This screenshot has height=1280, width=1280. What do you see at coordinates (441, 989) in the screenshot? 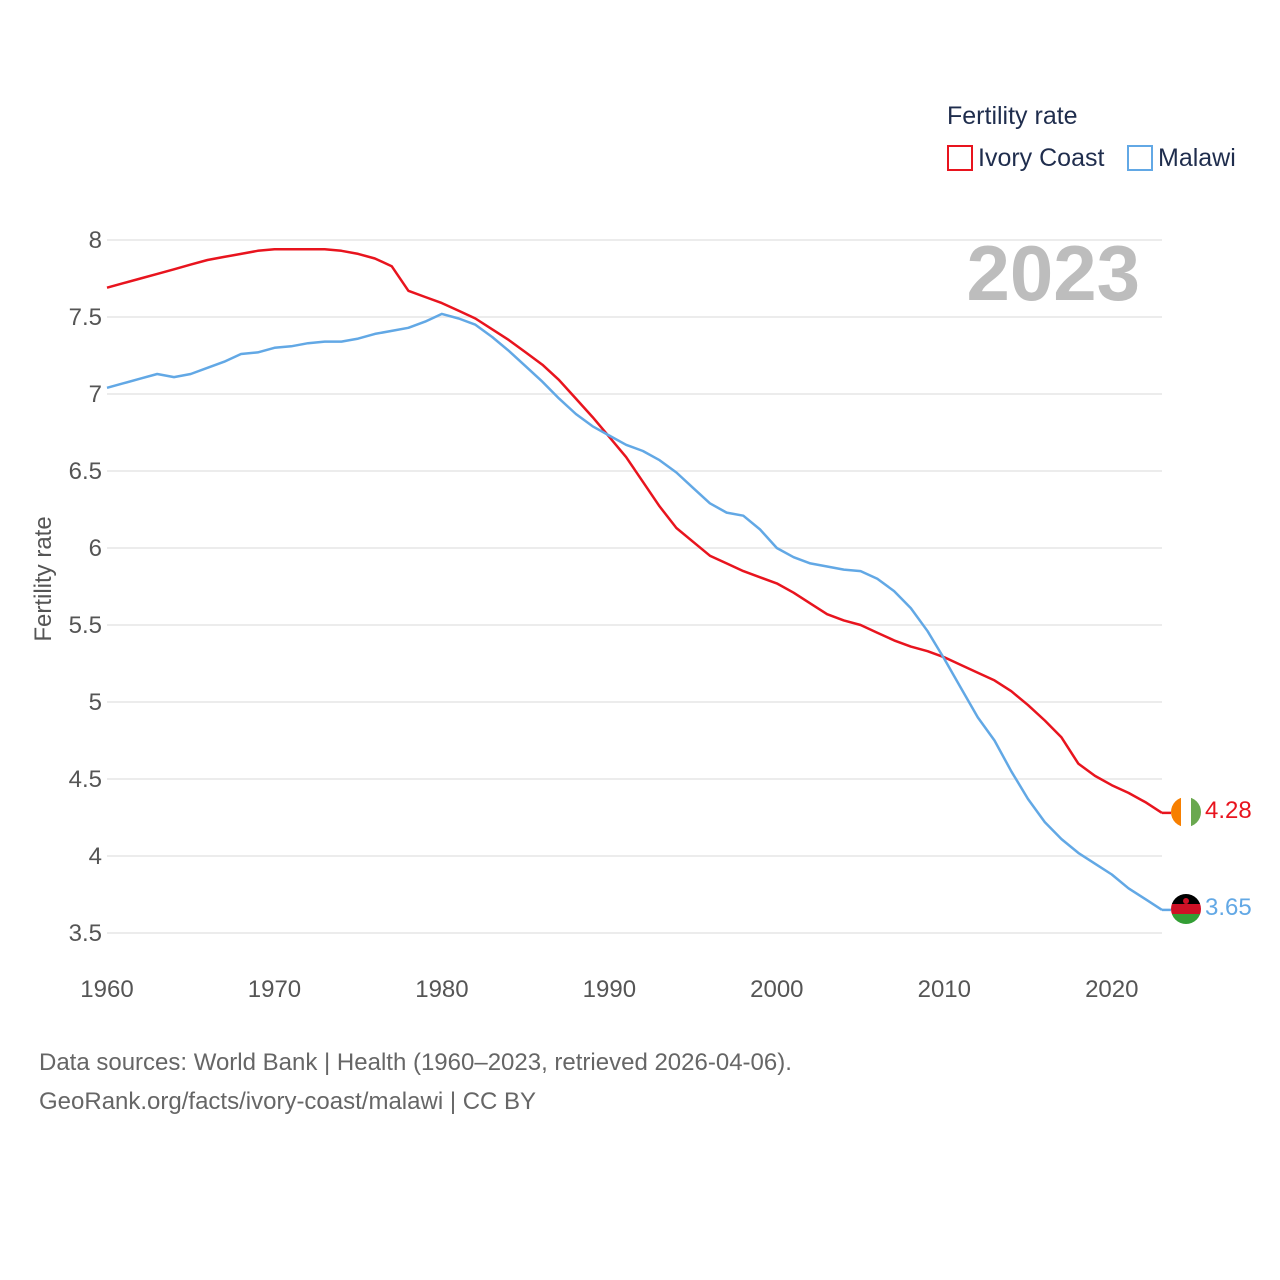
I see `x-tick-label: 1980` at bounding box center [441, 989].